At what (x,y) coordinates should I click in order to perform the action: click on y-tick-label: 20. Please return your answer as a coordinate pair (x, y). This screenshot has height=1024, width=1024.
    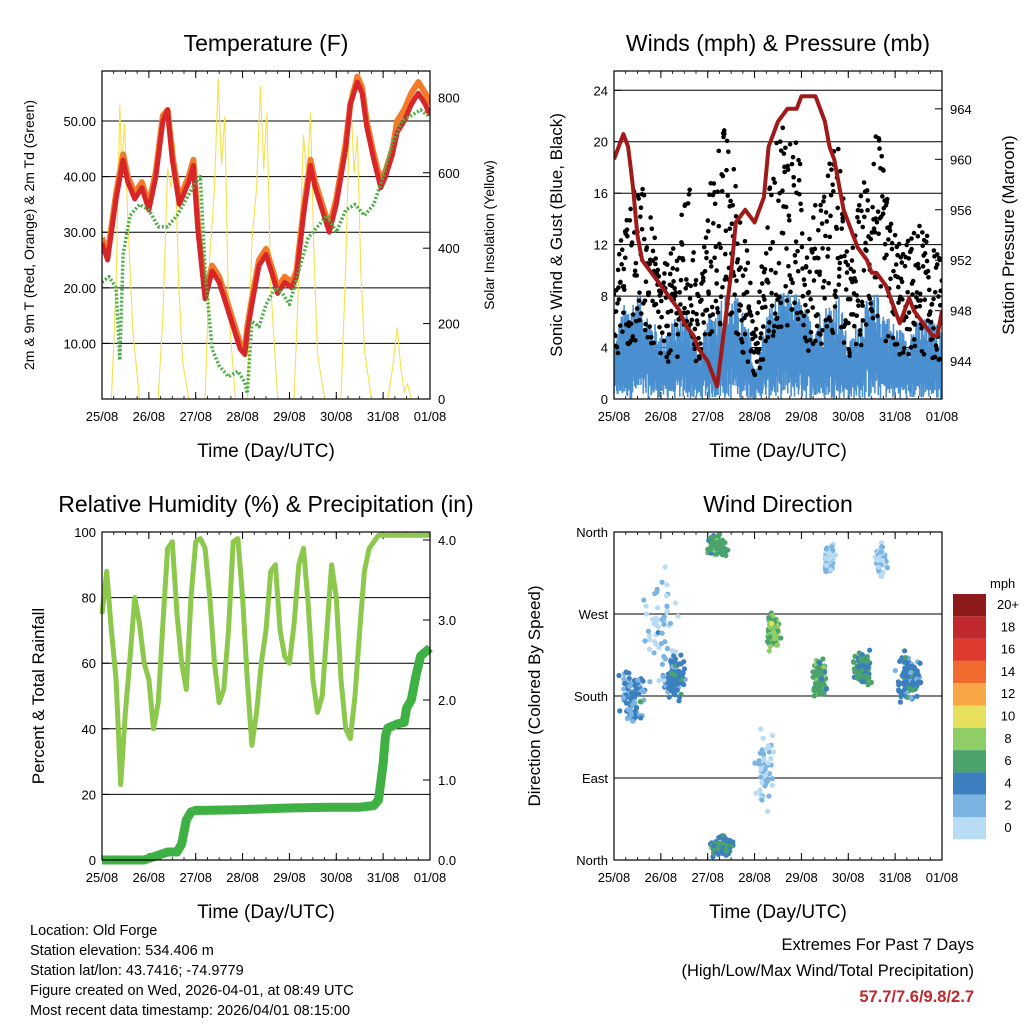
    Looking at the image, I should click on (601, 142).